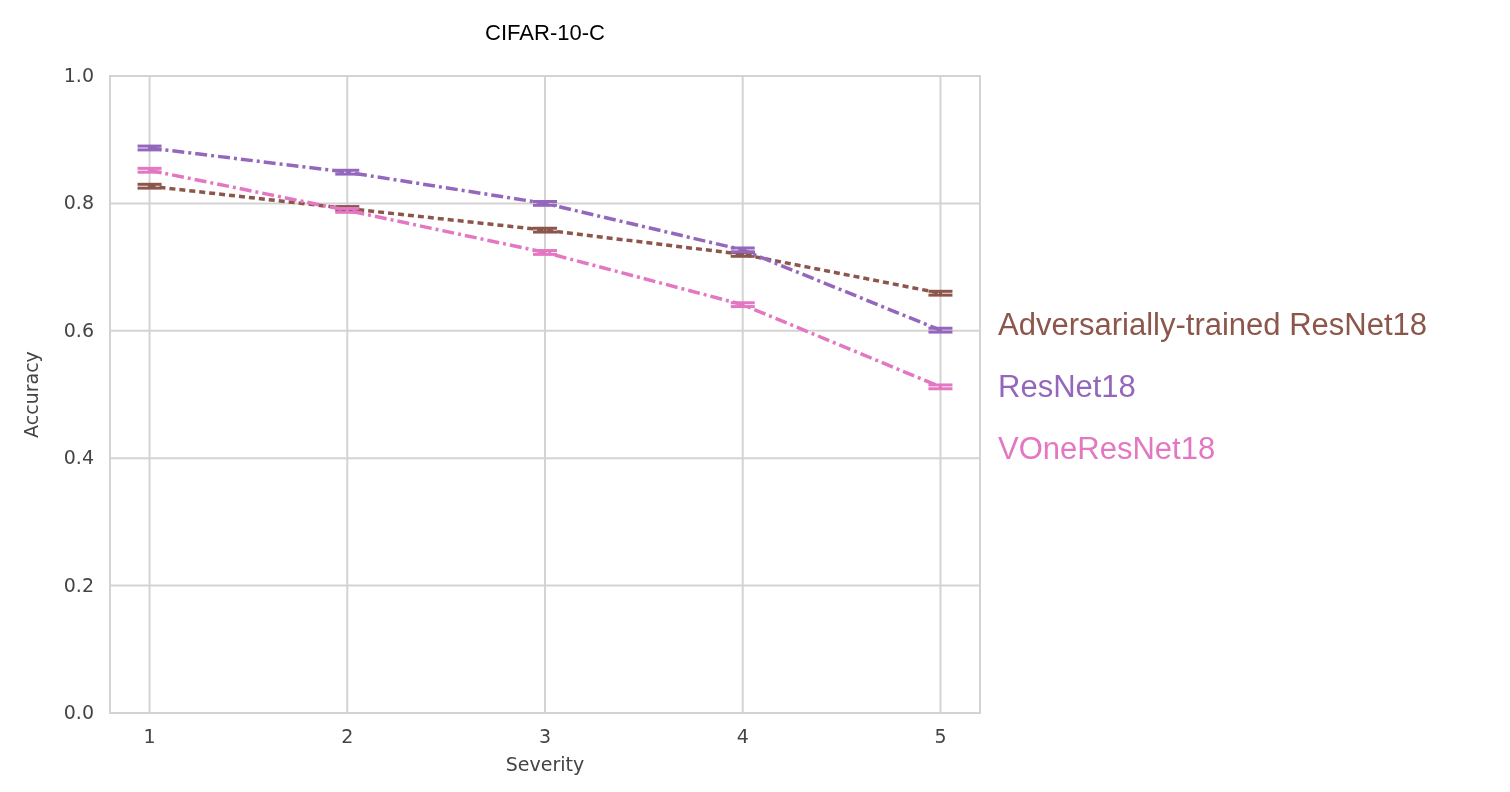 The height and width of the screenshot is (792, 1510). What do you see at coordinates (545, 764) in the screenshot?
I see `x-axis-title: Severity` at bounding box center [545, 764].